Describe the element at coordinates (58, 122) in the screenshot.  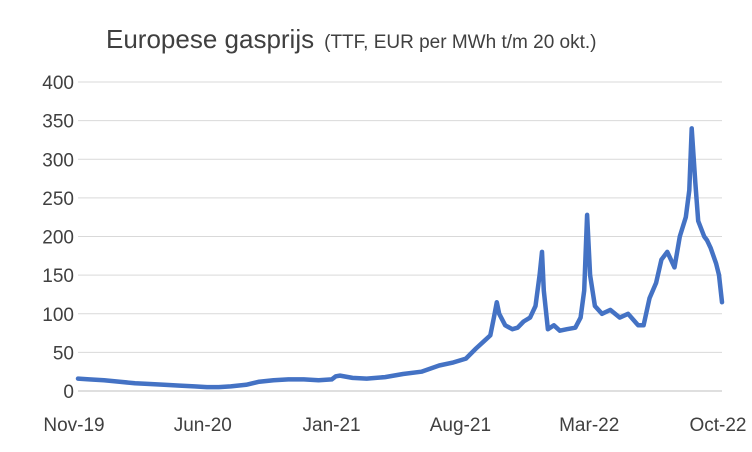
I see `y-tick-label: 350` at that location.